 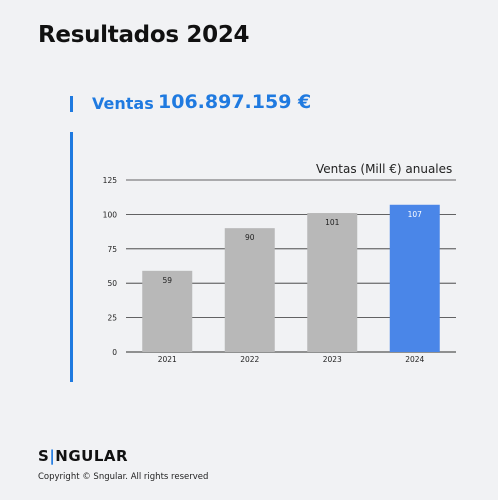 What do you see at coordinates (332, 359) in the screenshot?
I see `x-tick-label: 2023` at bounding box center [332, 359].